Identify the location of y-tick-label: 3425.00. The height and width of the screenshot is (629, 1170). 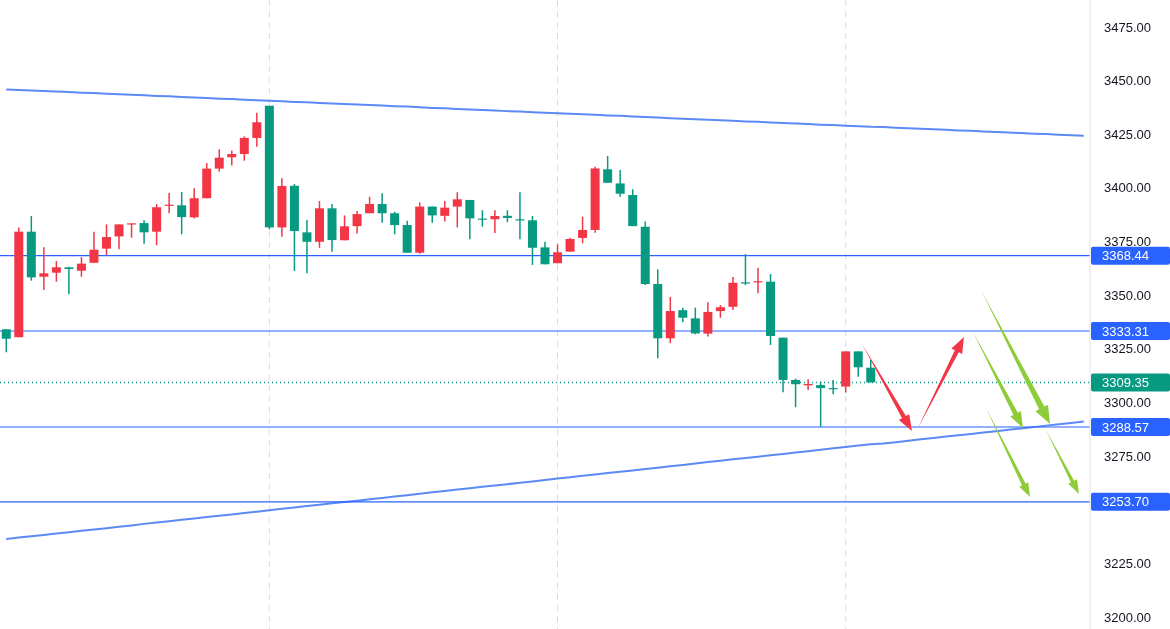
(1127, 134).